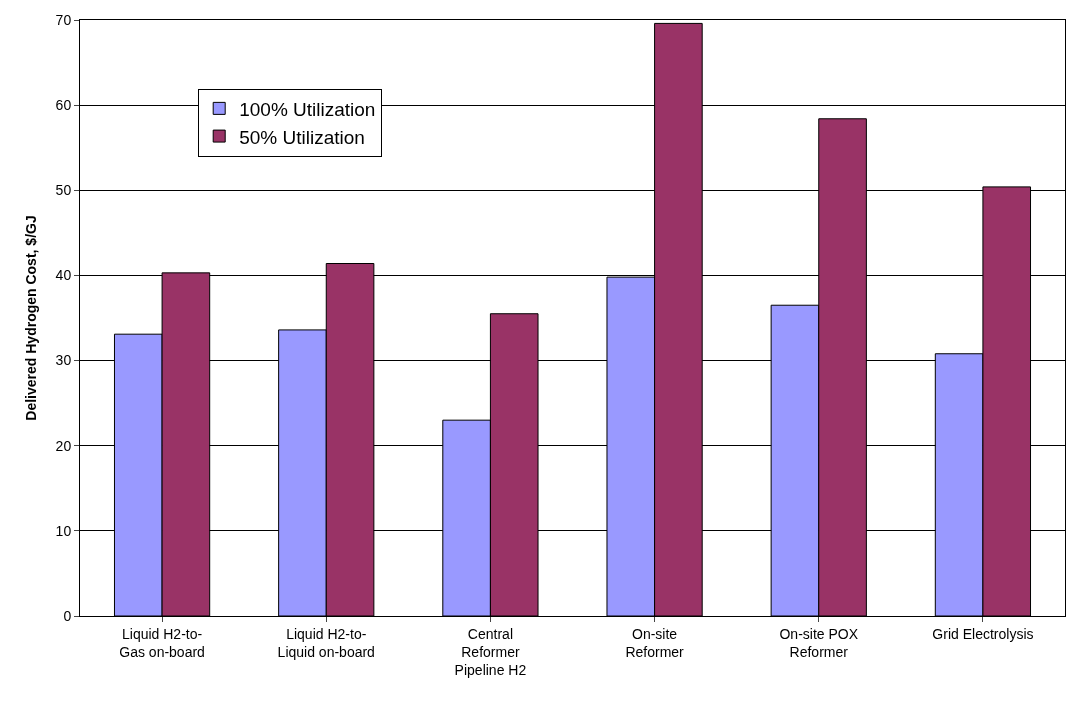 Image resolution: width=1070 pixels, height=701 pixels. I want to click on legend-label: 50% Utilization, so click(302, 137).